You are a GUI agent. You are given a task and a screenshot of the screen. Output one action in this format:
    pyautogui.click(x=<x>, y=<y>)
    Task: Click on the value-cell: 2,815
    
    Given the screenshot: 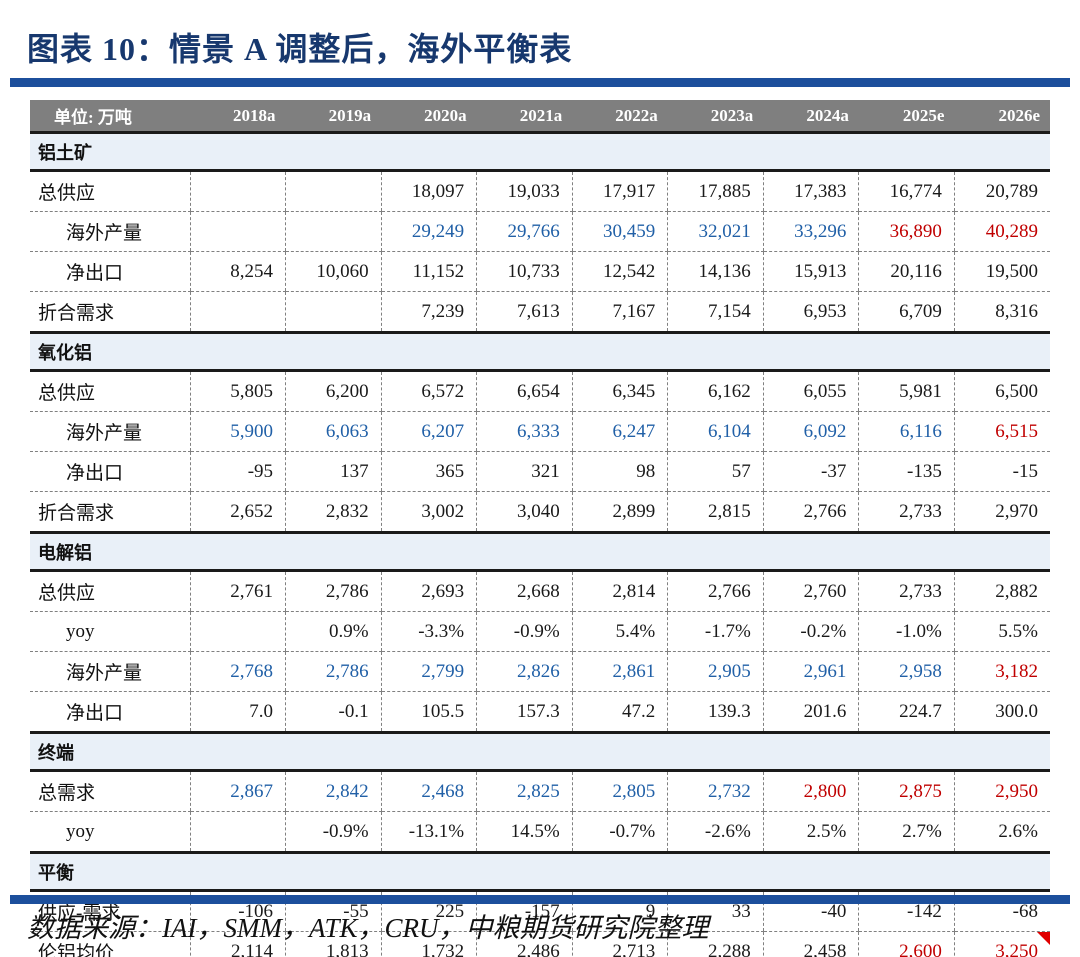 What is the action you would take?
    pyautogui.click(x=715, y=512)
    